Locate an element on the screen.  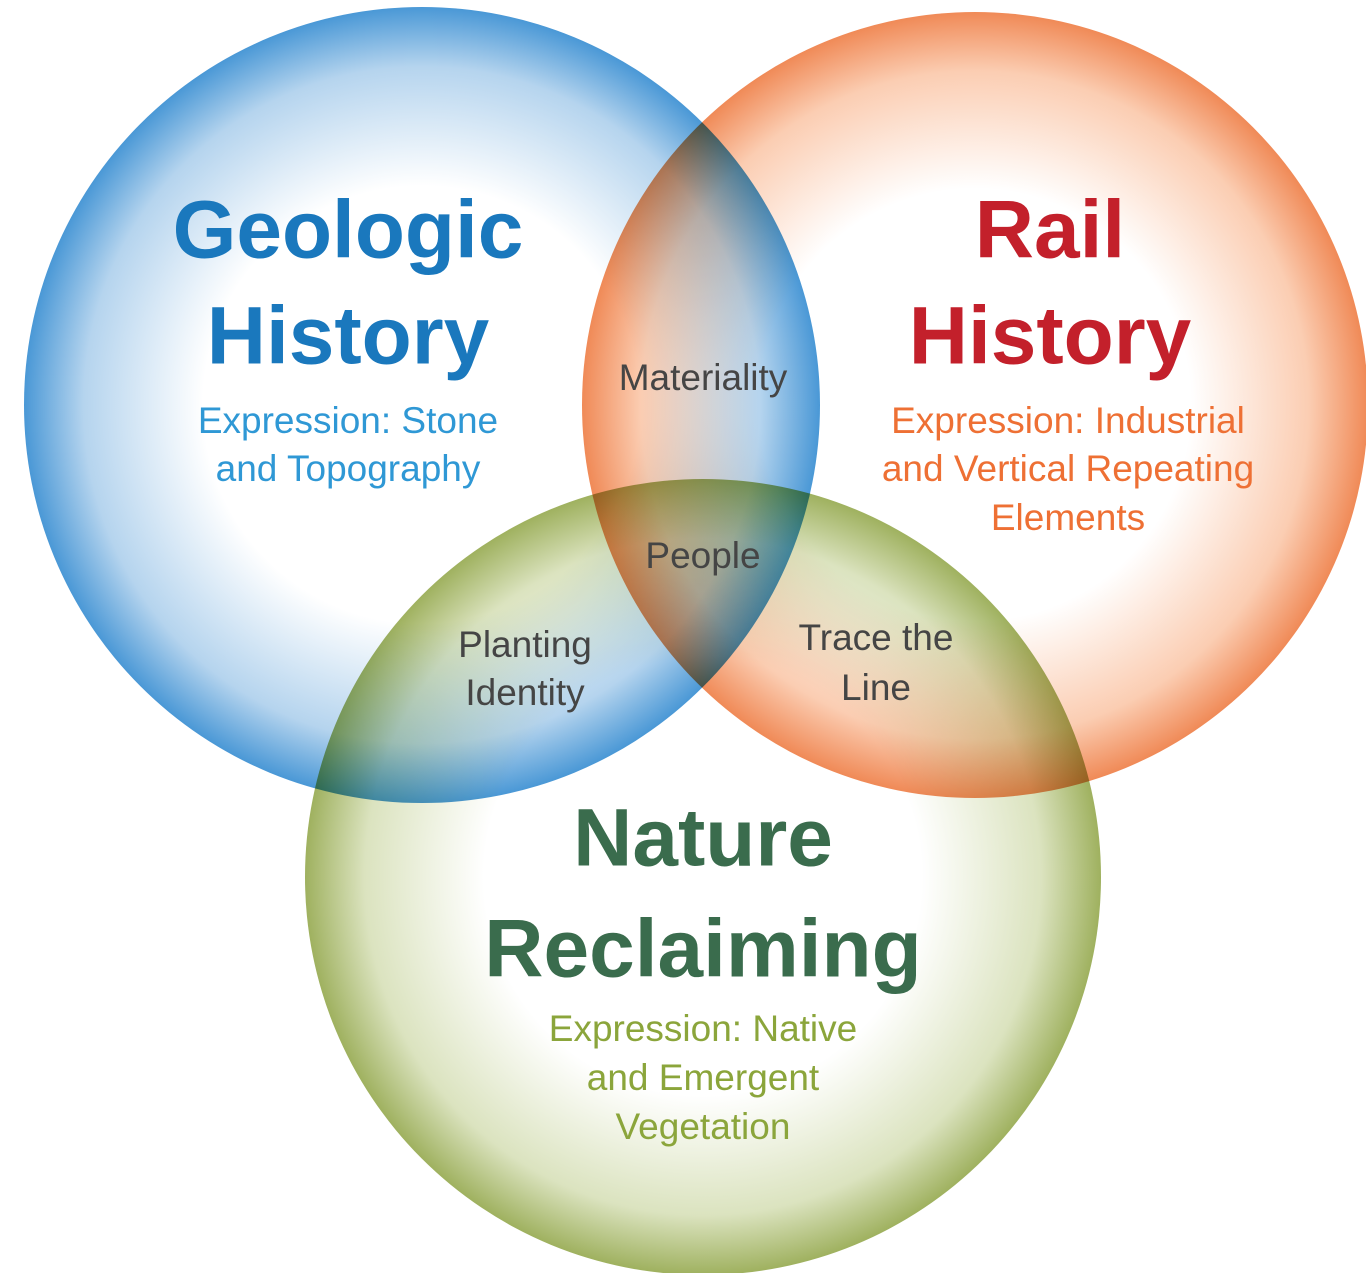
expression: and Topography is located at coordinates (348, 468).